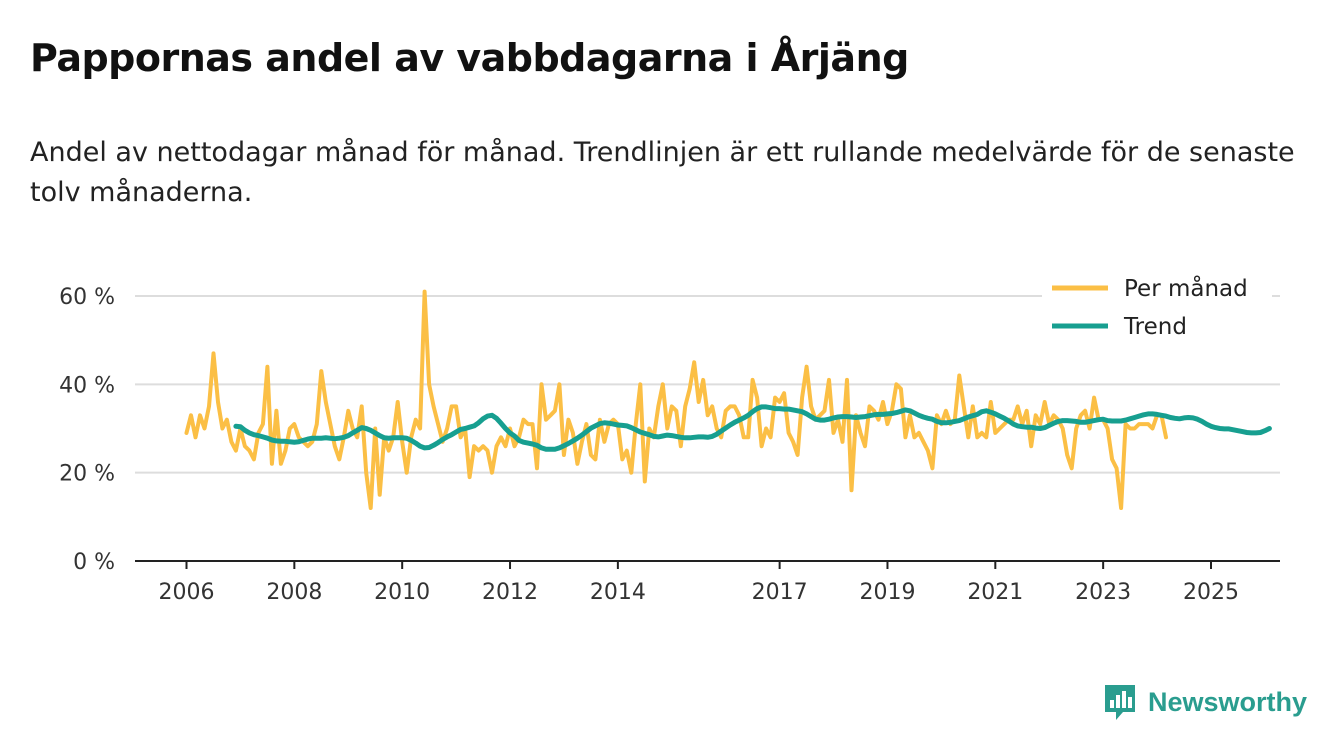 The image size is (1340, 753). Describe the element at coordinates (780, 592) in the screenshot. I see `x-tick-label: 2017` at that location.